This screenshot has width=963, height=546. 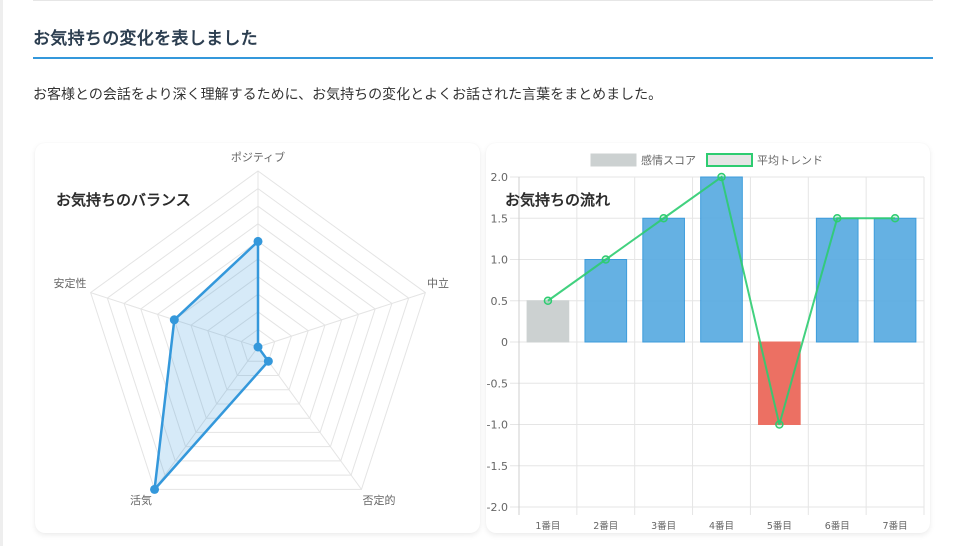 I want to click on x-tick-label: 3番目, so click(x=663, y=526).